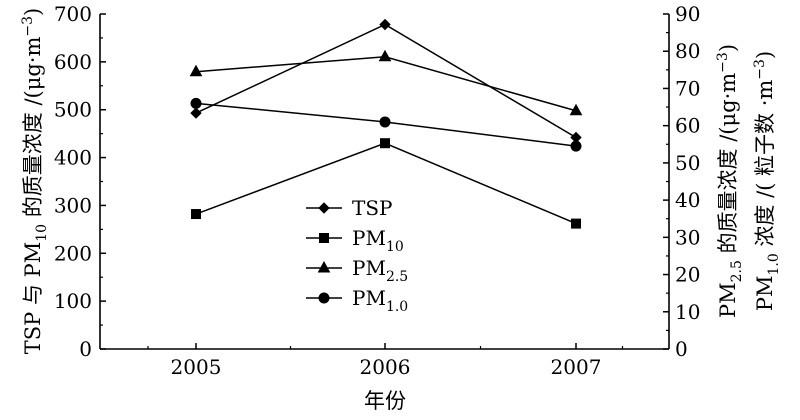 The image size is (800, 420). I want to click on right-tick-label: 20, so click(687, 275).